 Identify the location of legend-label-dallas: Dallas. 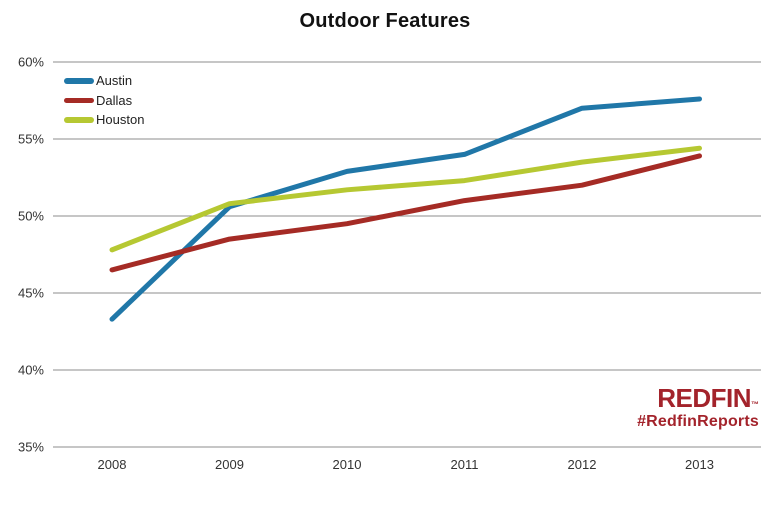
(114, 100).